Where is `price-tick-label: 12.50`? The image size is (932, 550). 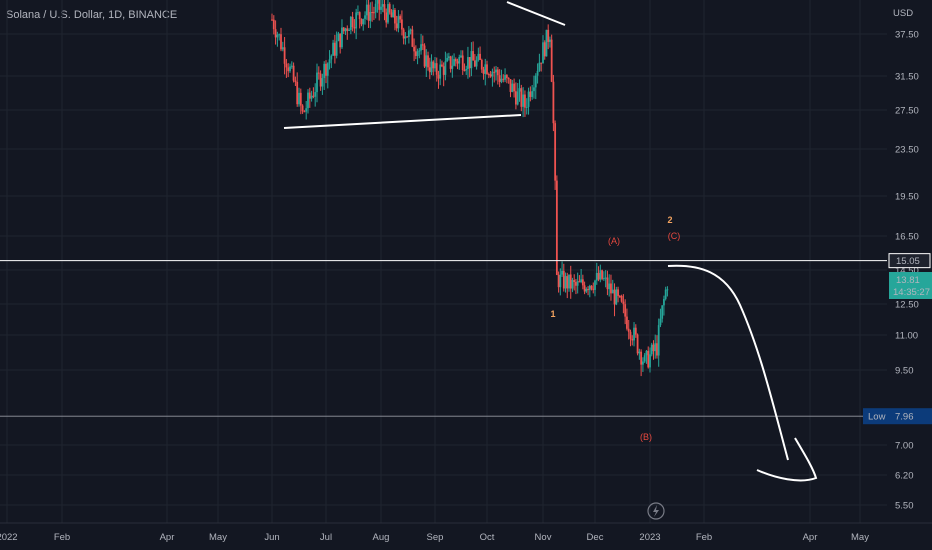
price-tick-label: 12.50 is located at coordinates (907, 305).